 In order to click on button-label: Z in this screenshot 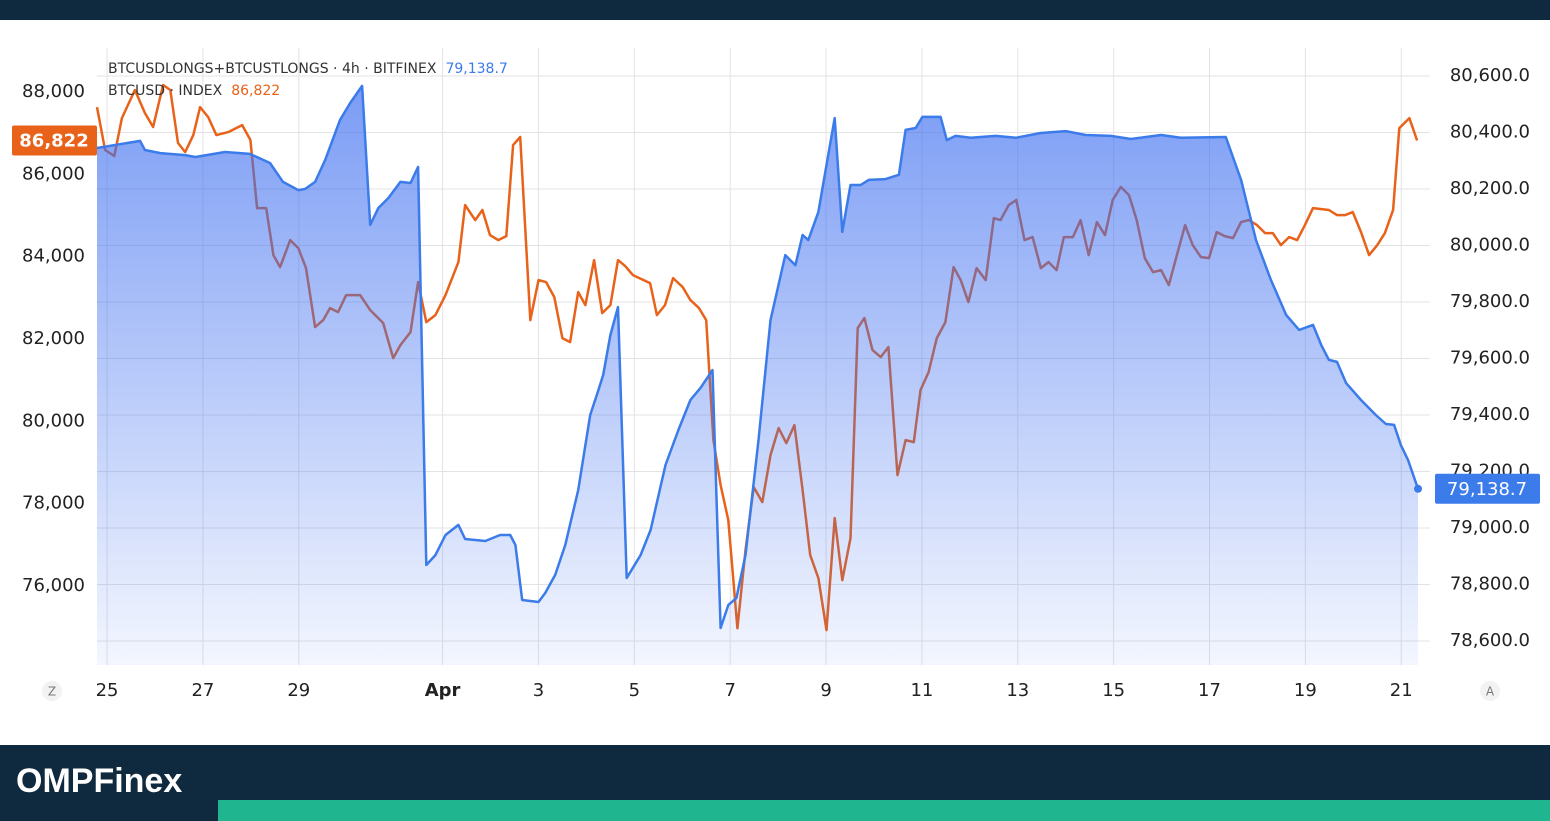, I will do `click(52, 692)`.